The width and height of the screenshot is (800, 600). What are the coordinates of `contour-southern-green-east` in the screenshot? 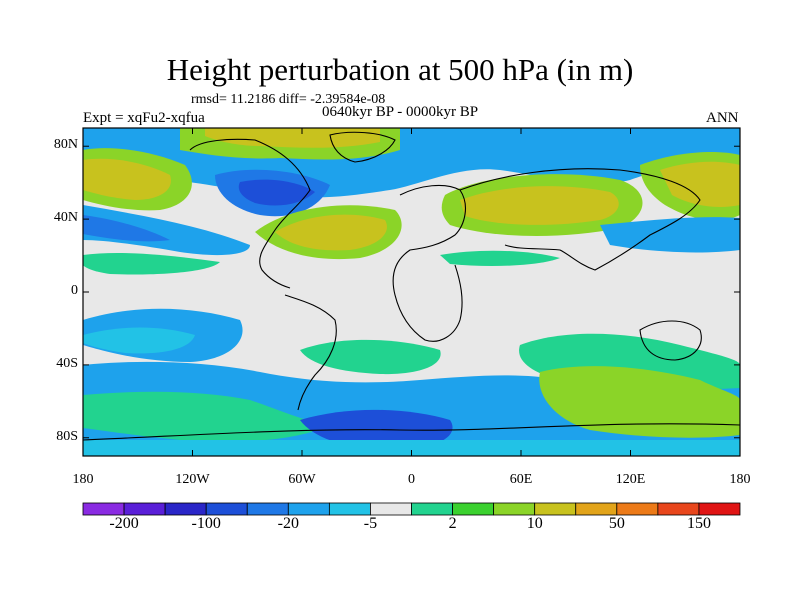 It's located at (639, 402).